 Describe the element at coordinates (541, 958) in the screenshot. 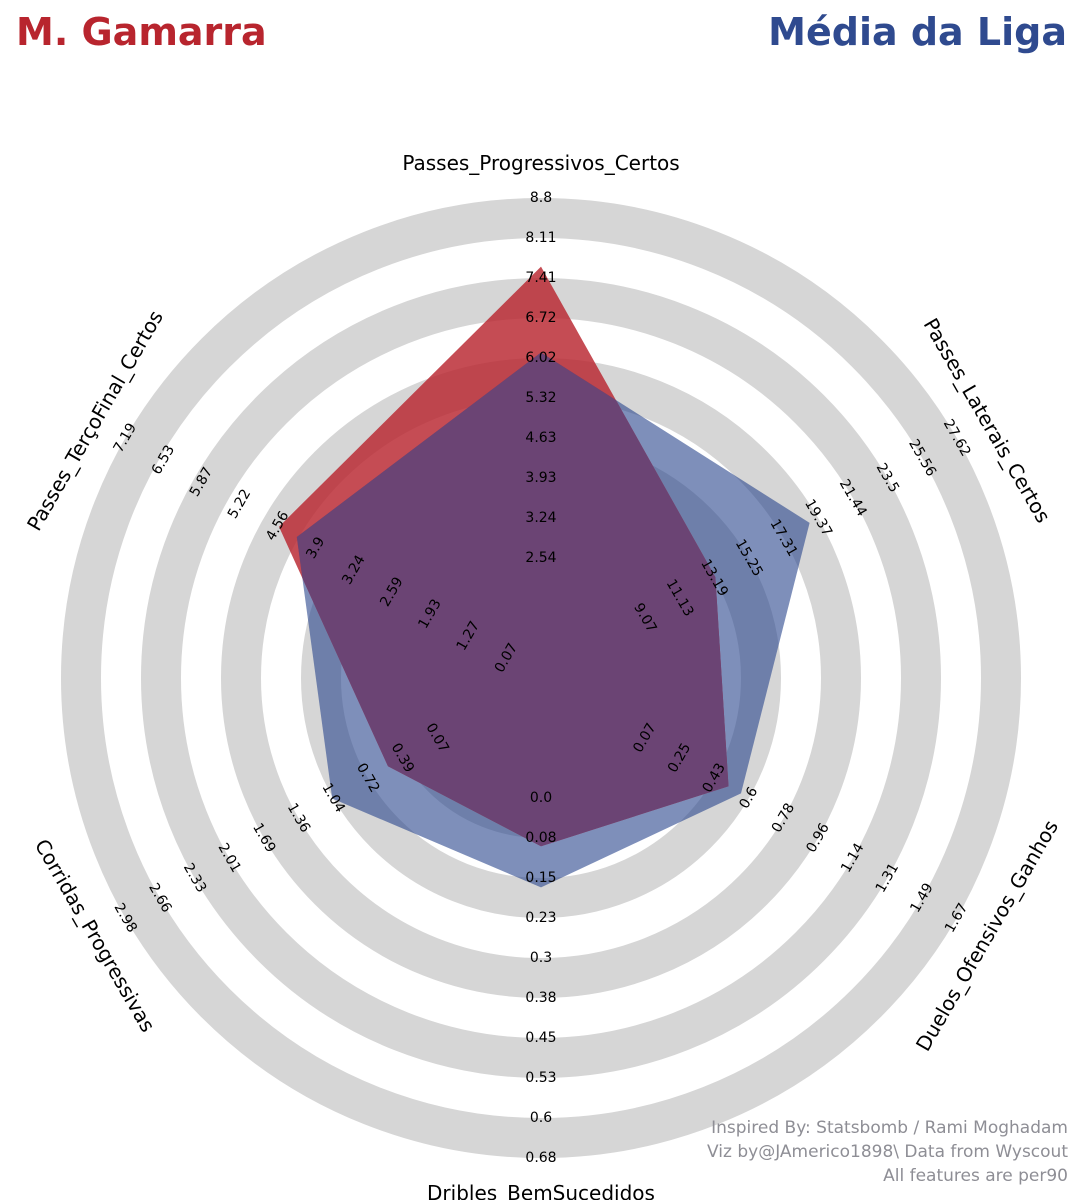

I see `tick-label: 0.3` at that location.